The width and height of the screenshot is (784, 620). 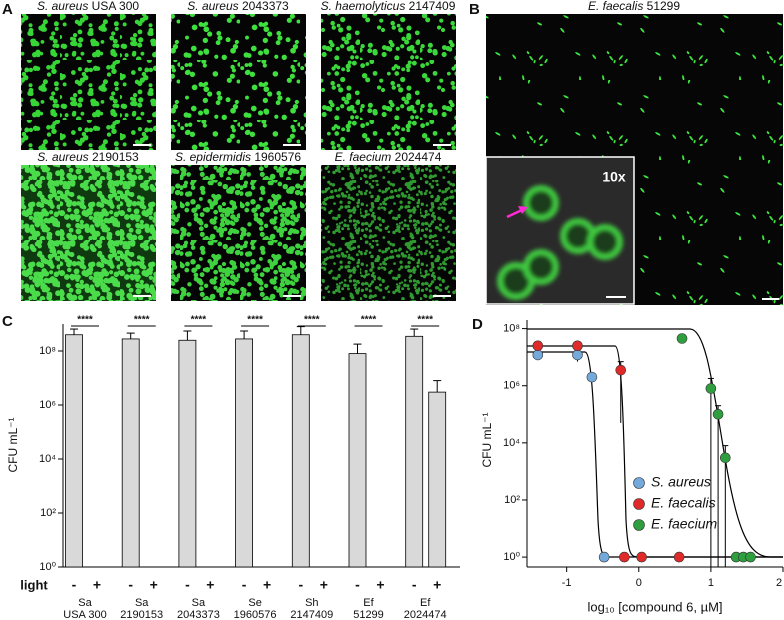 I want to click on species: S. haemolyticus, so click(x=363, y=6).